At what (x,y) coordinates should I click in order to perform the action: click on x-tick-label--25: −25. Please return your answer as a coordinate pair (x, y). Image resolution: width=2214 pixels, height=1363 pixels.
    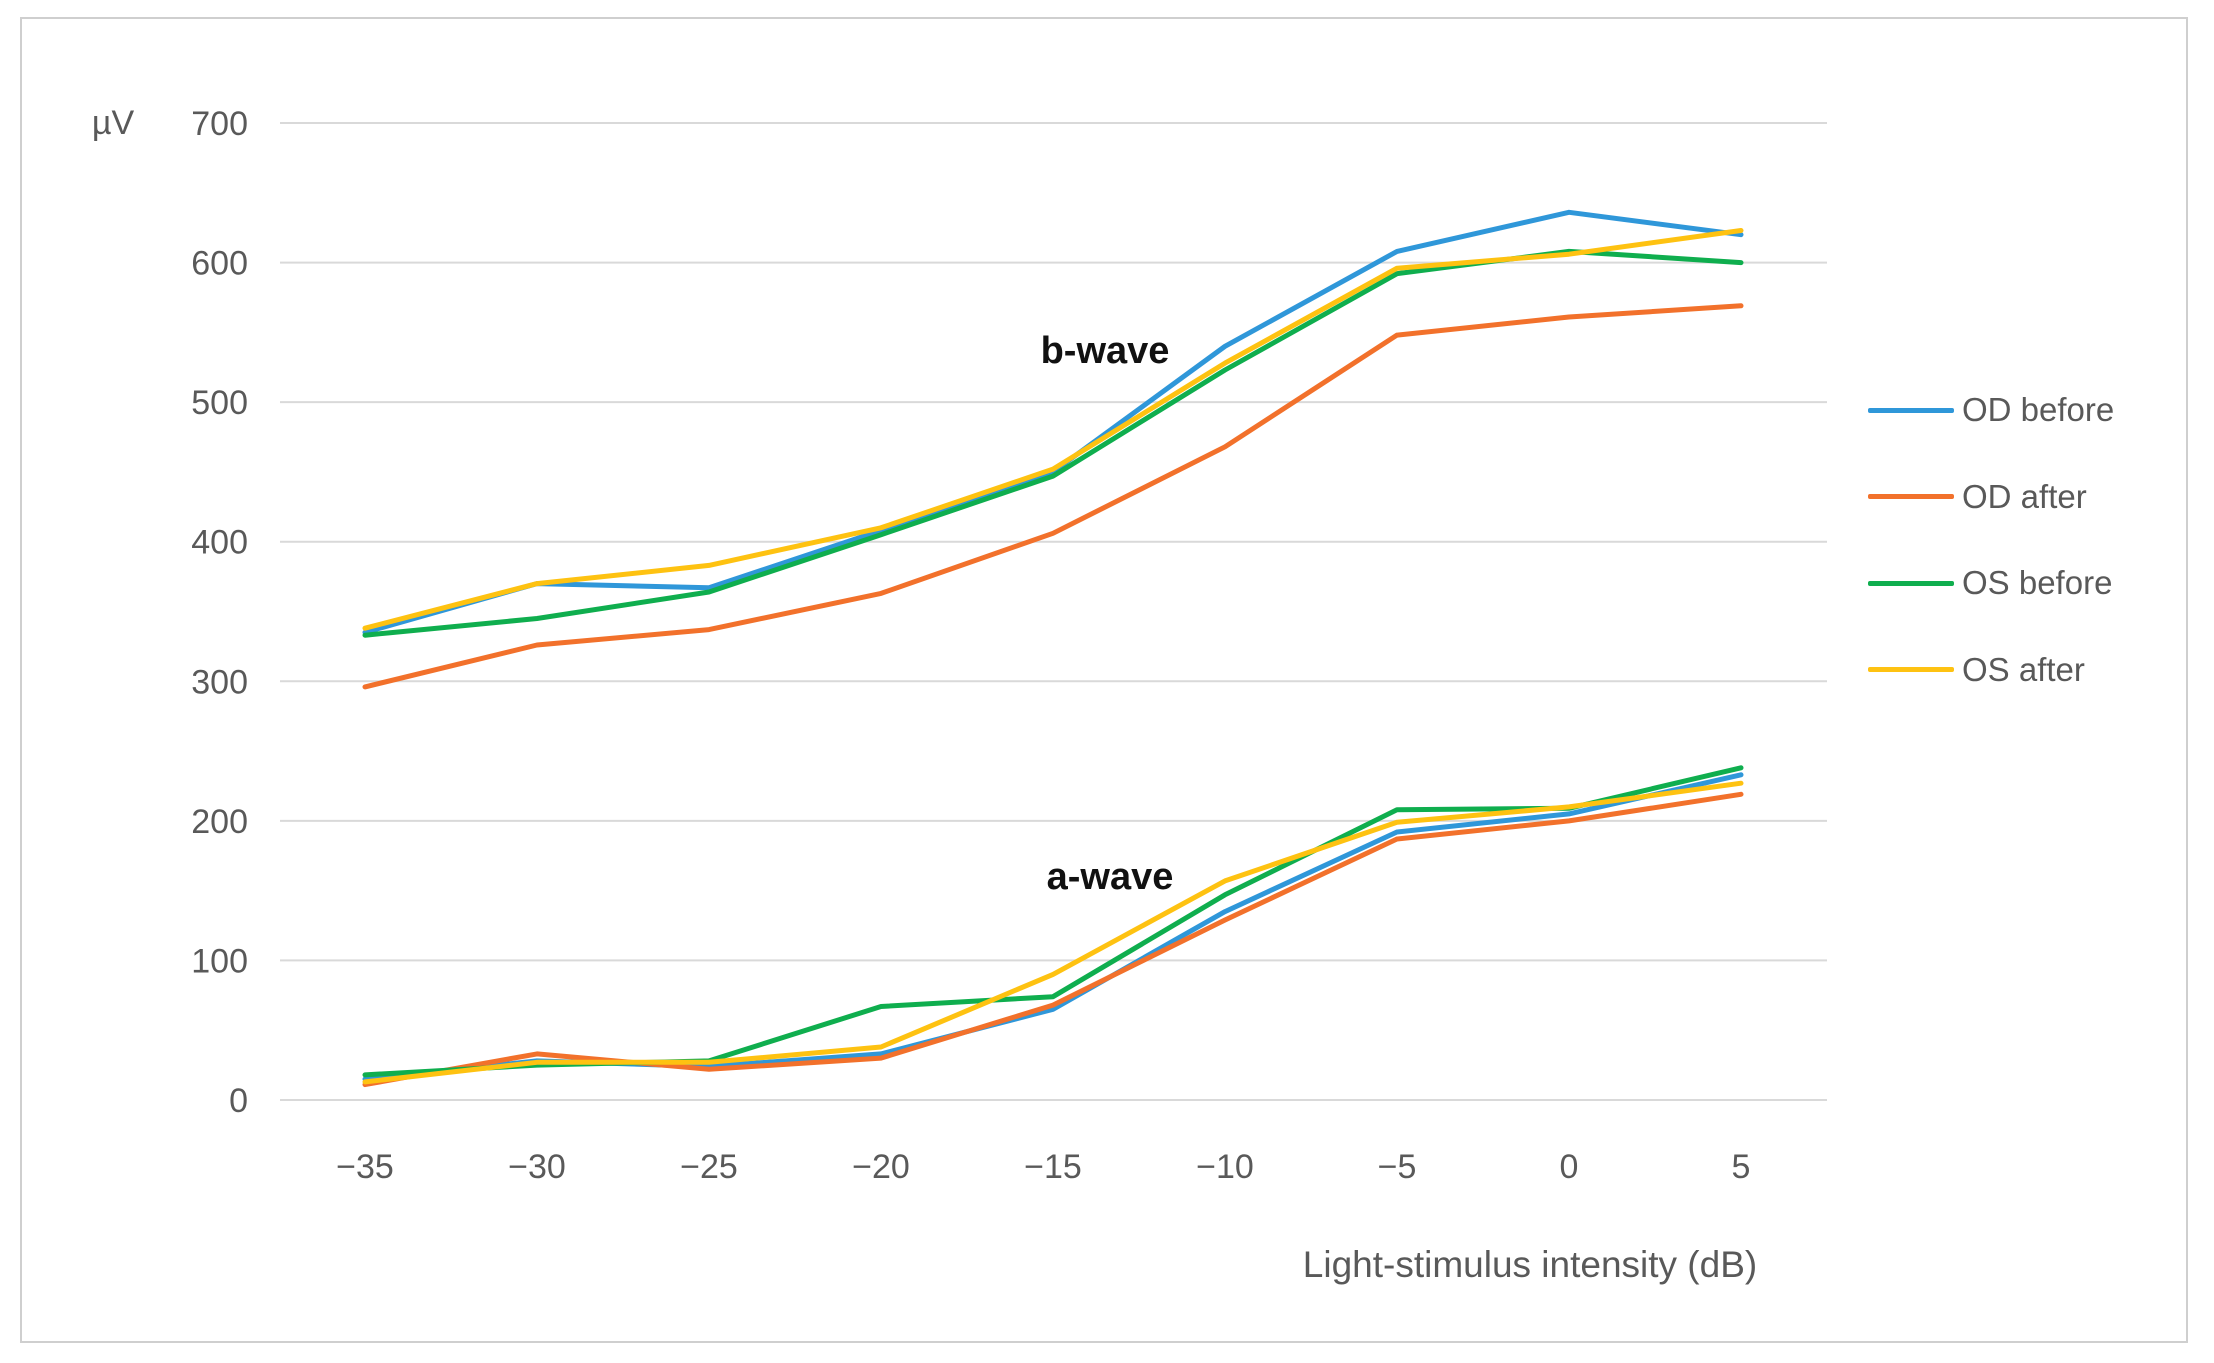
    Looking at the image, I should click on (709, 1167).